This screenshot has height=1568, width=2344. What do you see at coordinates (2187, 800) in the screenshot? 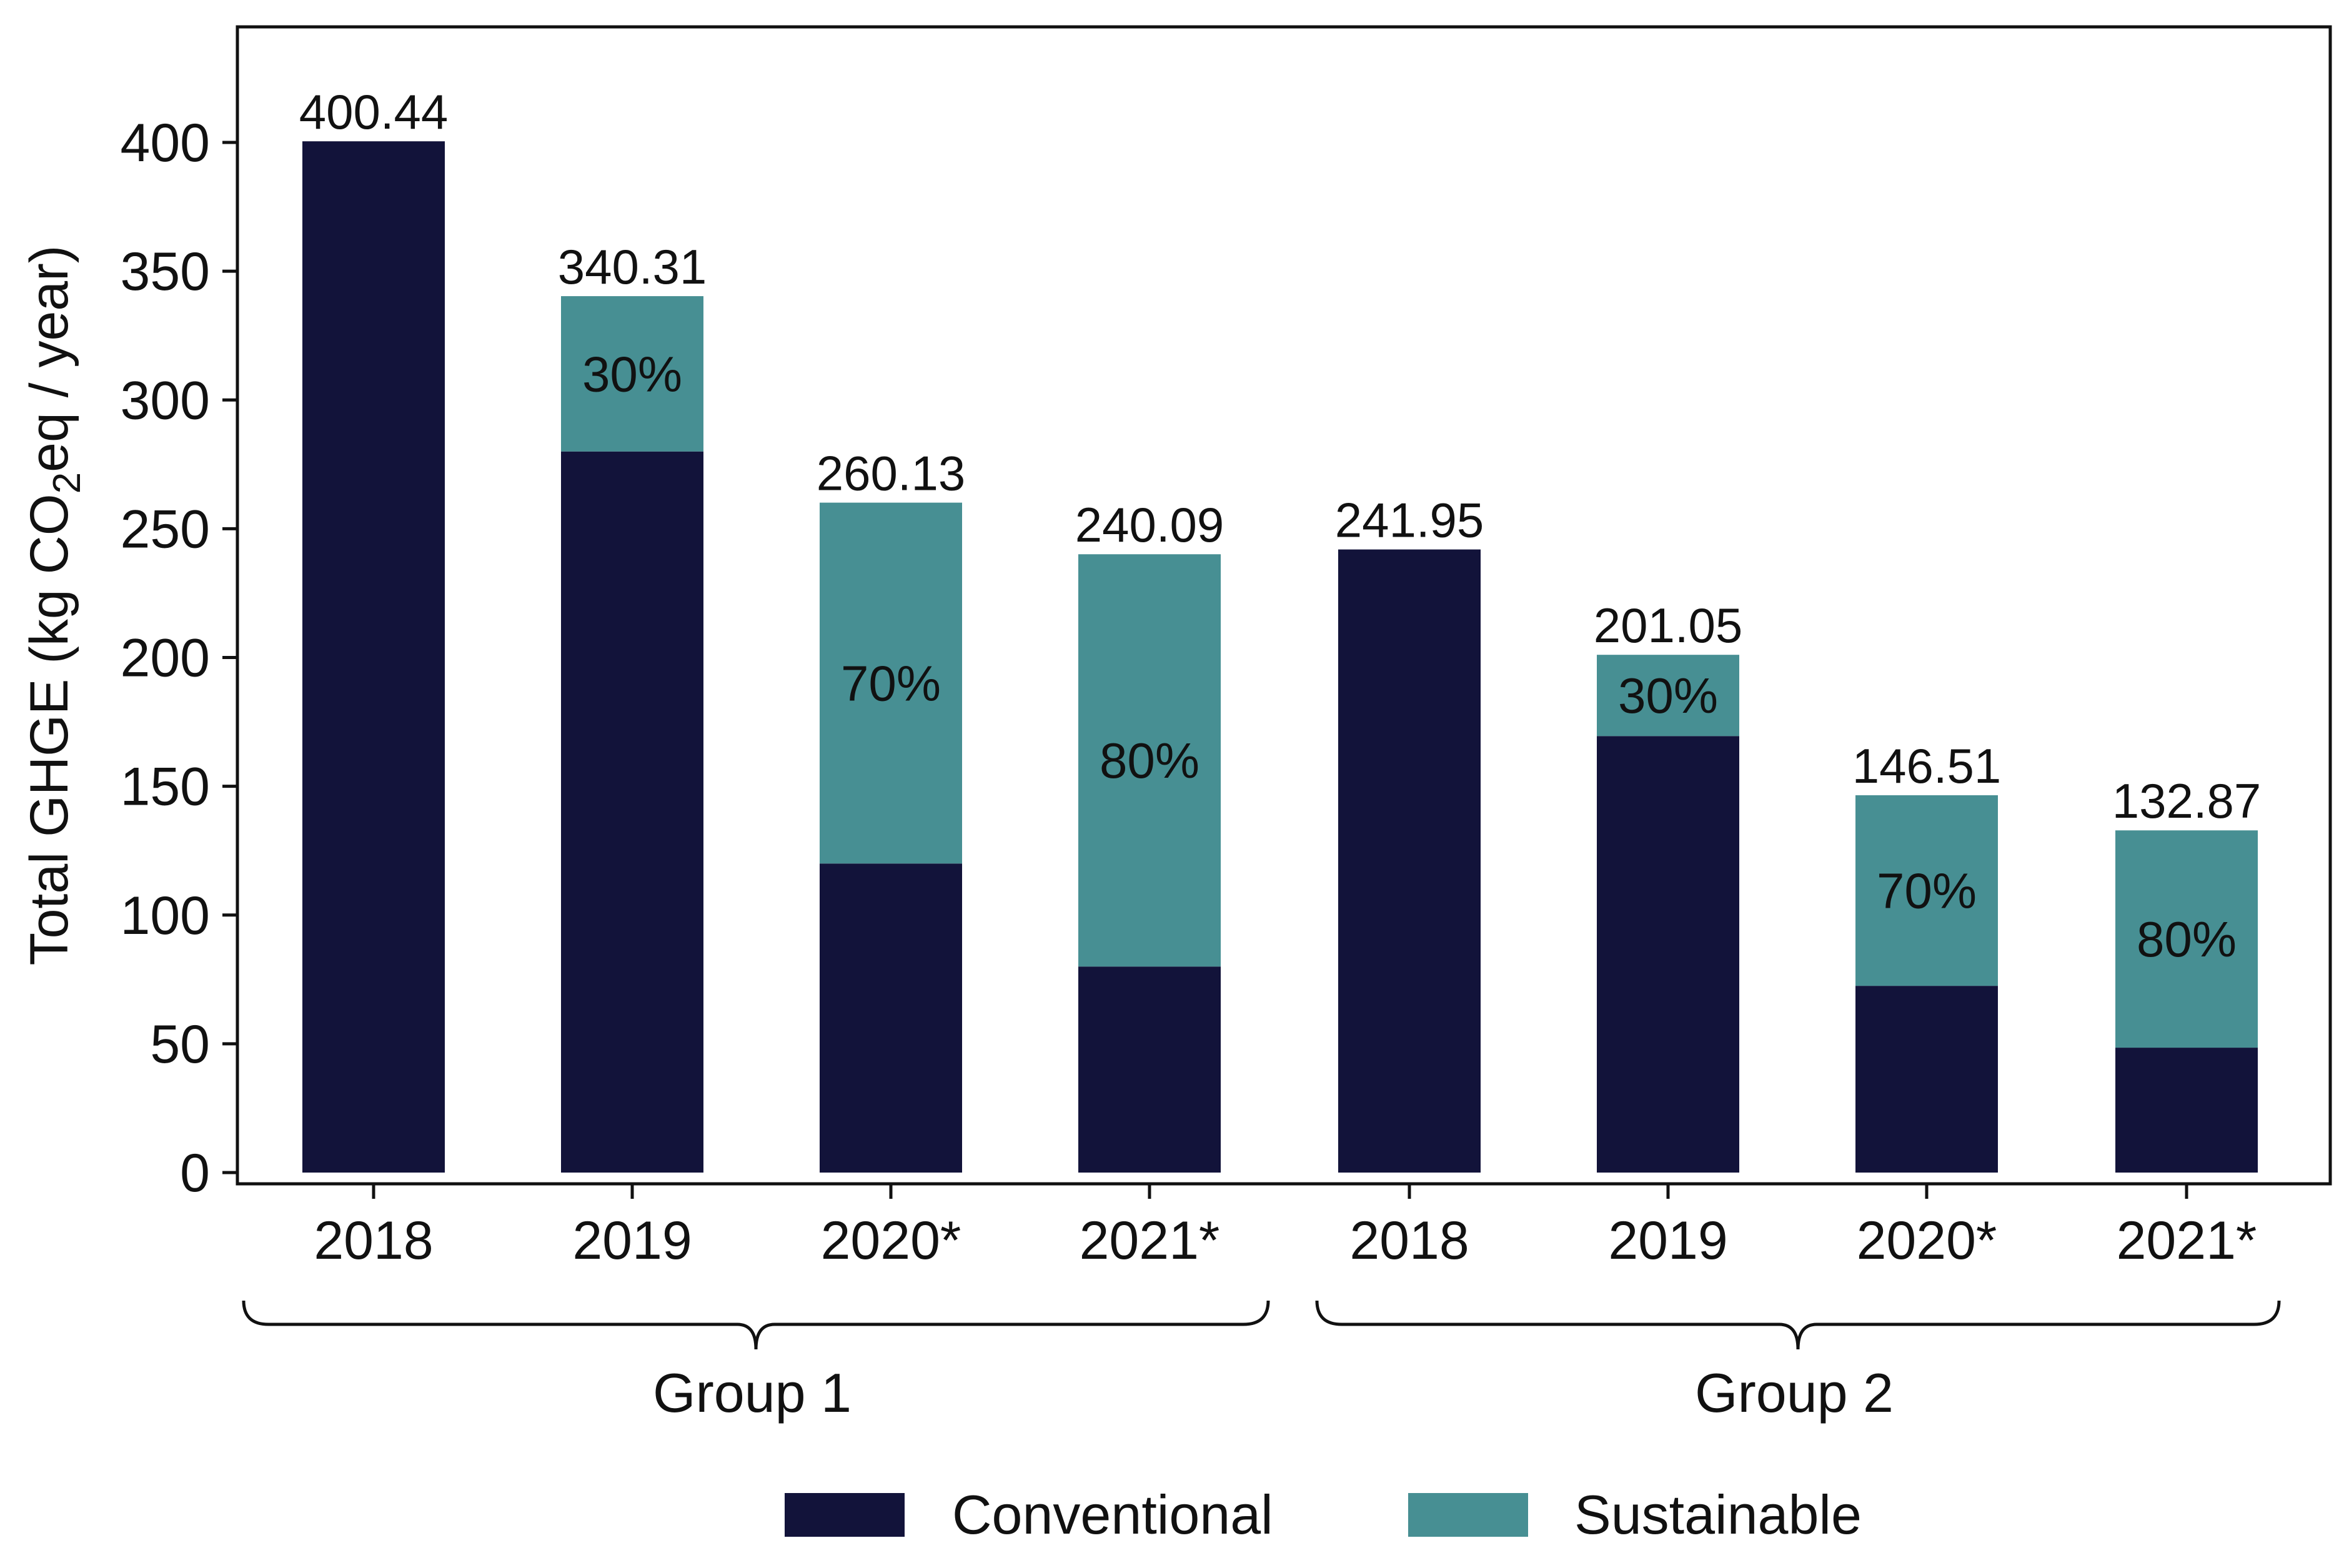
I see `total-label-7: 132.87` at bounding box center [2187, 800].